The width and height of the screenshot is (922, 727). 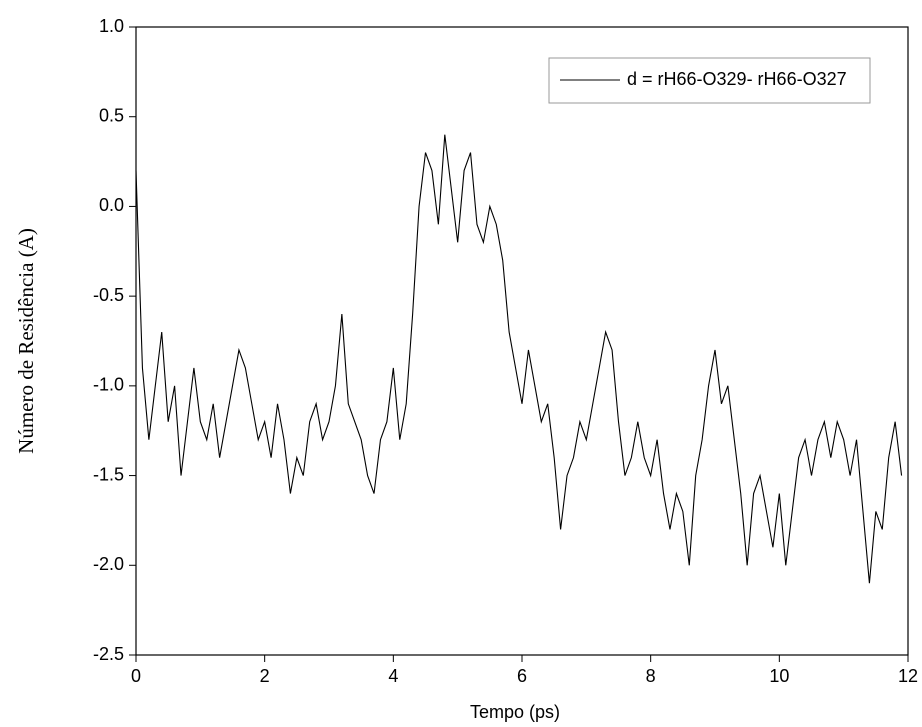 What do you see at coordinates (908, 676) in the screenshot?
I see `x-tick-label: 12` at bounding box center [908, 676].